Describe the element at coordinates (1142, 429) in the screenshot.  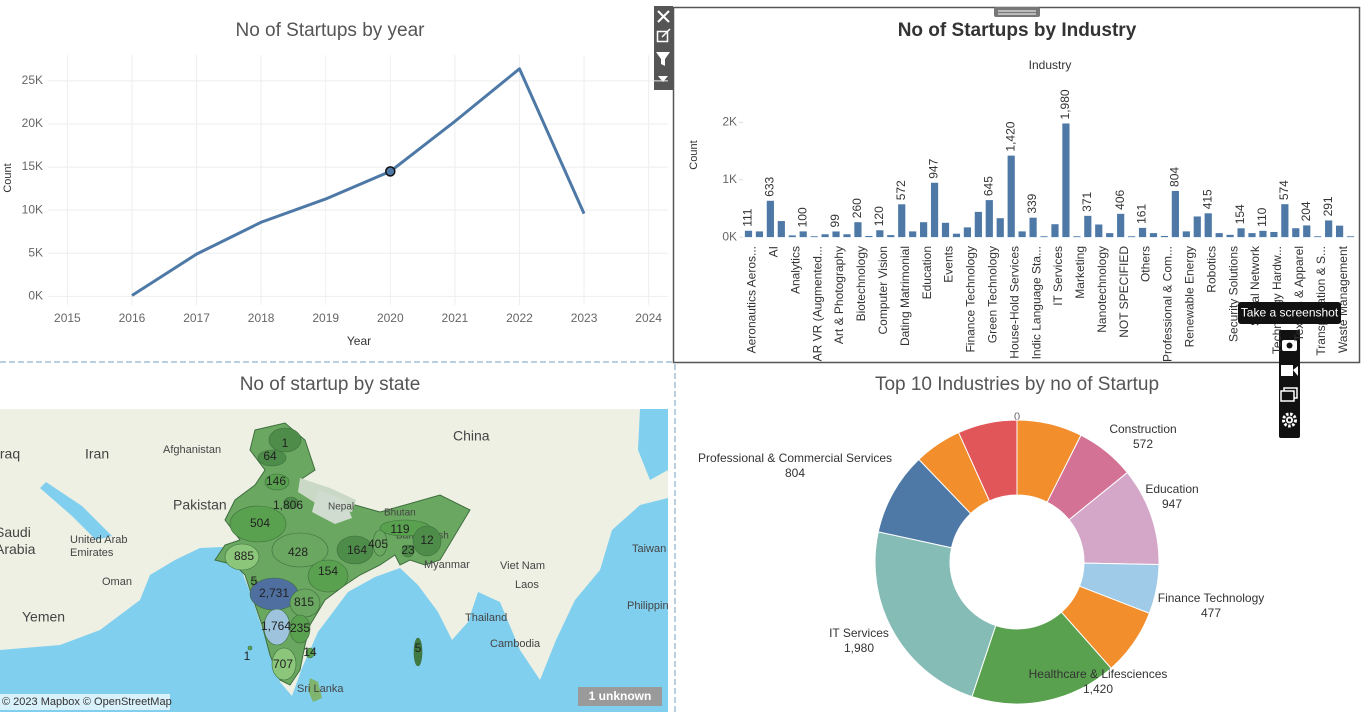
I see `slice-label: Construction` at that location.